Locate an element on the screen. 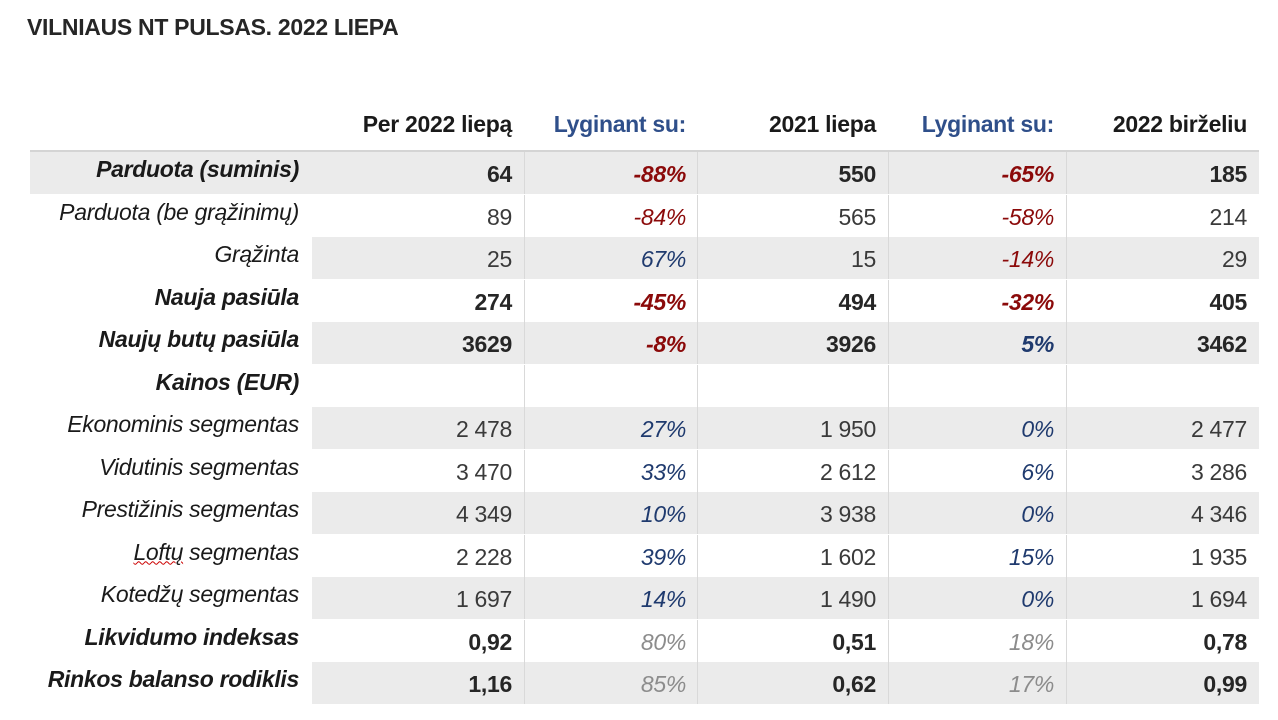  section-label: Kainos (EUR) is located at coordinates (227, 381).